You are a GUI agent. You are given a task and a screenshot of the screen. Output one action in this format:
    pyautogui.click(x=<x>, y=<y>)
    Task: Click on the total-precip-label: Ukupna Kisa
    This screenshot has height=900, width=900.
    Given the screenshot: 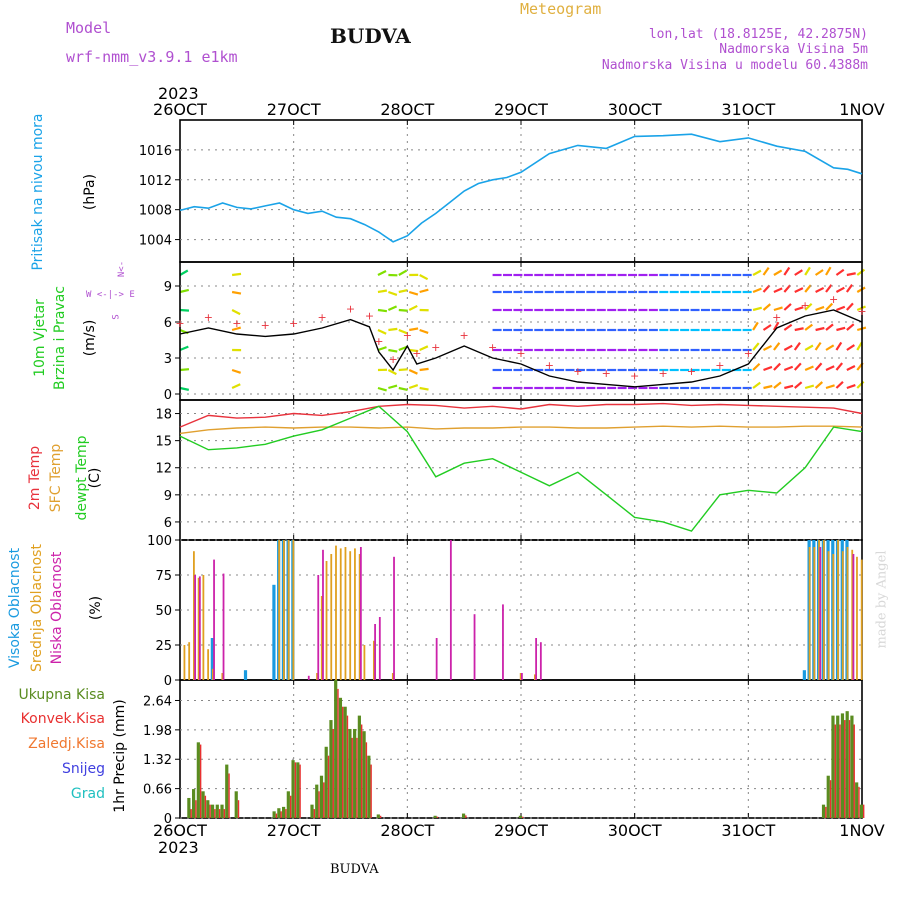 What is the action you would take?
    pyautogui.click(x=61, y=695)
    